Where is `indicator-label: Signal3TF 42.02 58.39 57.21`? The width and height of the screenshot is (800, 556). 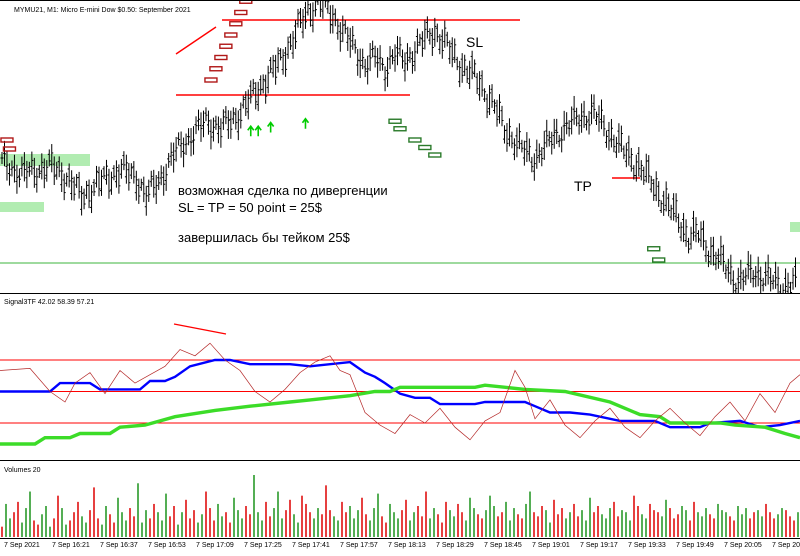
indicator-label: Signal3TF 42.02 58.39 57.21 is located at coordinates (49, 302).